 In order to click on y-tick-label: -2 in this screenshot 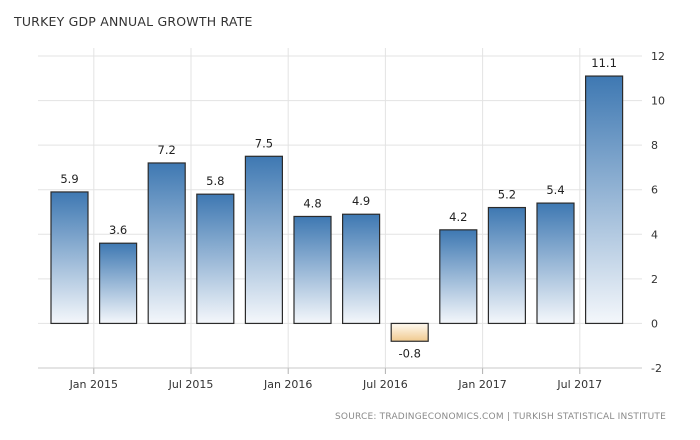, I will do `click(656, 368)`.